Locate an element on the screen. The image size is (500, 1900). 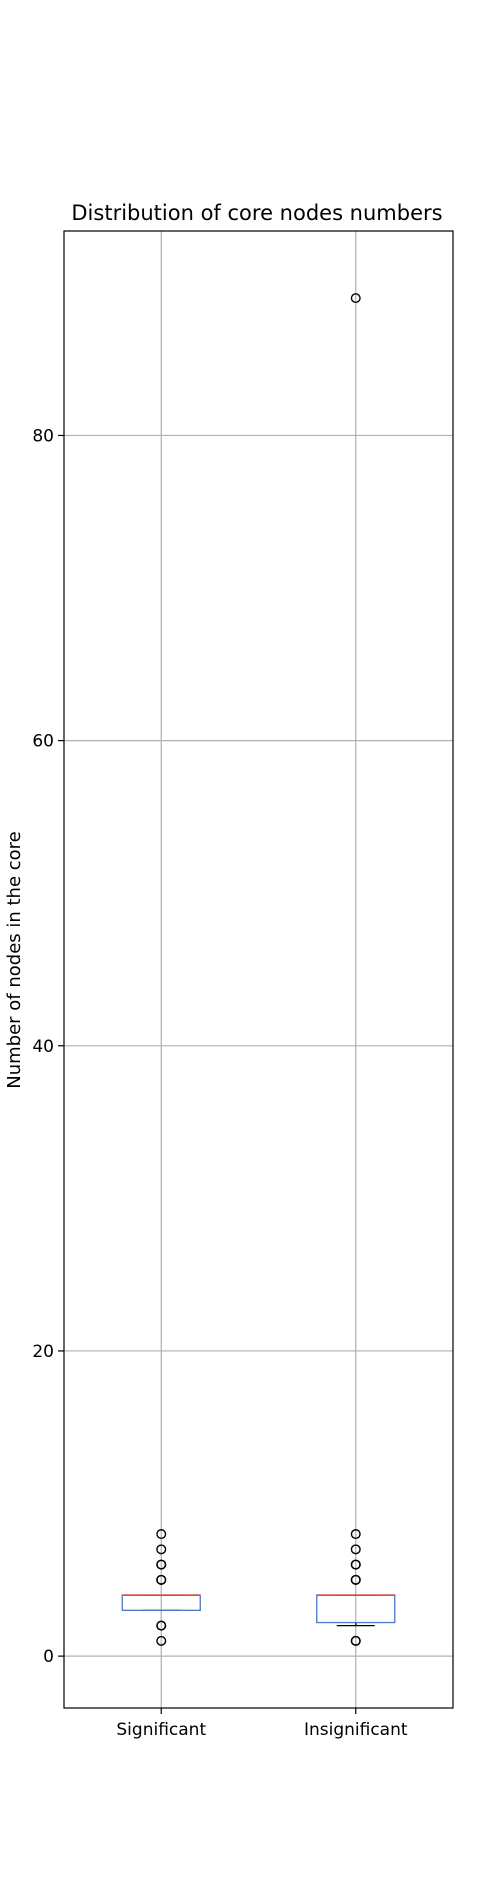
box-group-insignificant is located at coordinates (356, 969).